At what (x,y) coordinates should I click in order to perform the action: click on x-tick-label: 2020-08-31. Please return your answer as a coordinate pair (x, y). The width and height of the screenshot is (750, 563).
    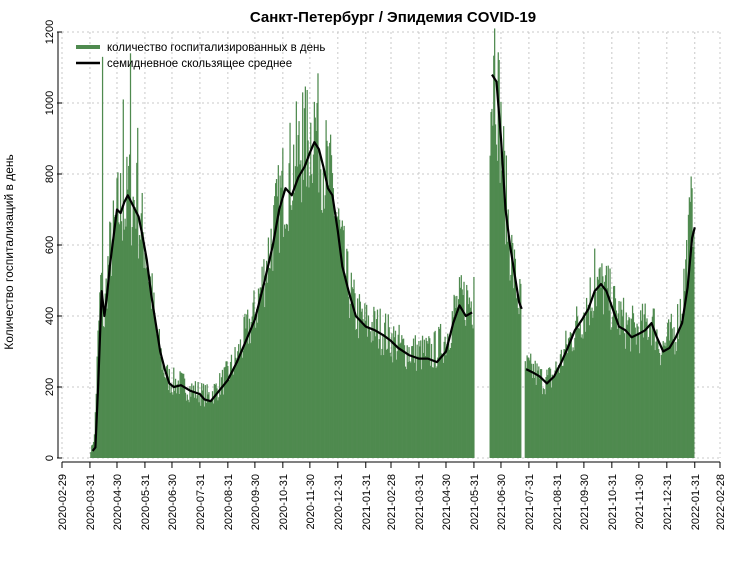
    Looking at the image, I should click on (229, 502).